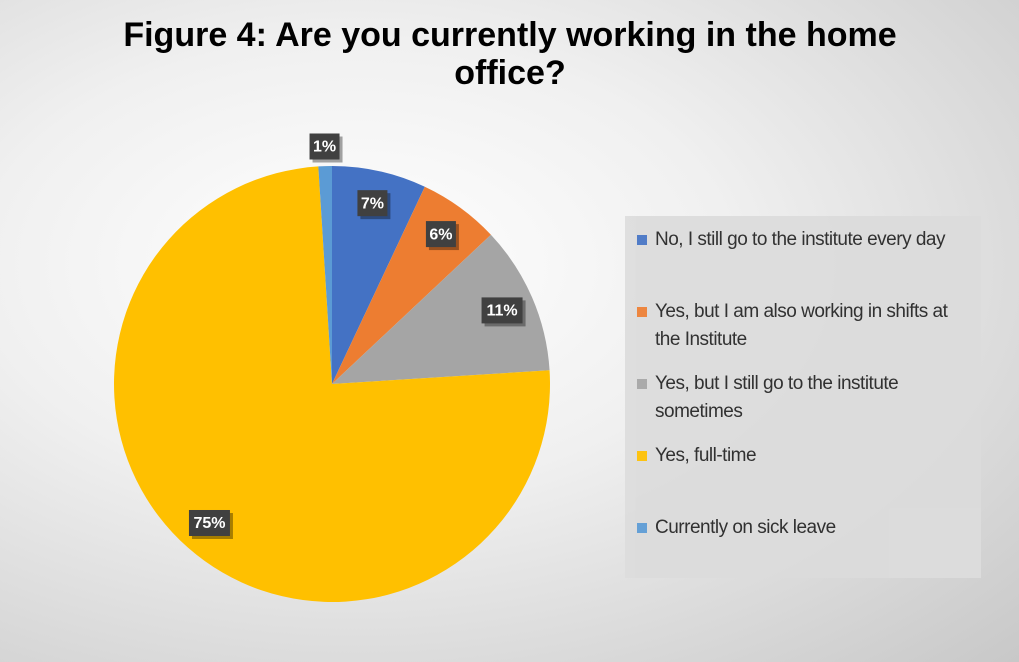 This screenshot has width=1019, height=662. I want to click on data-label: 6%, so click(440, 234).